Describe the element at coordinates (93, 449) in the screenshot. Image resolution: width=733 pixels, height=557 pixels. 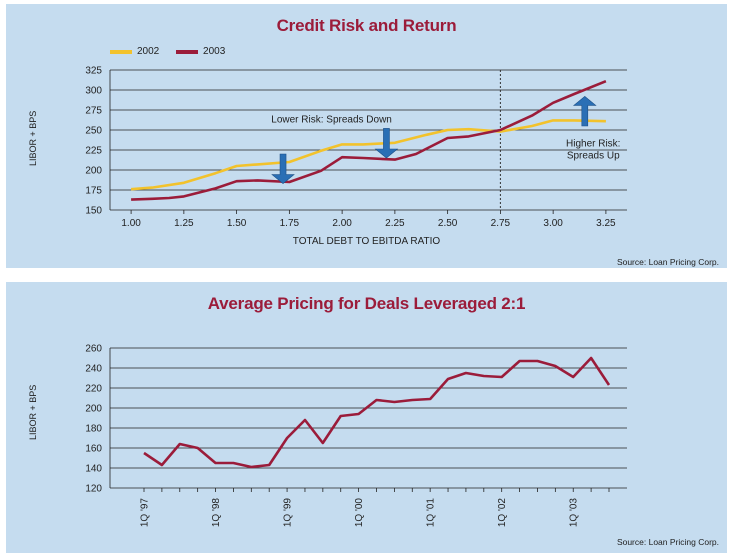
I see `chart2-ytick: 160` at that location.